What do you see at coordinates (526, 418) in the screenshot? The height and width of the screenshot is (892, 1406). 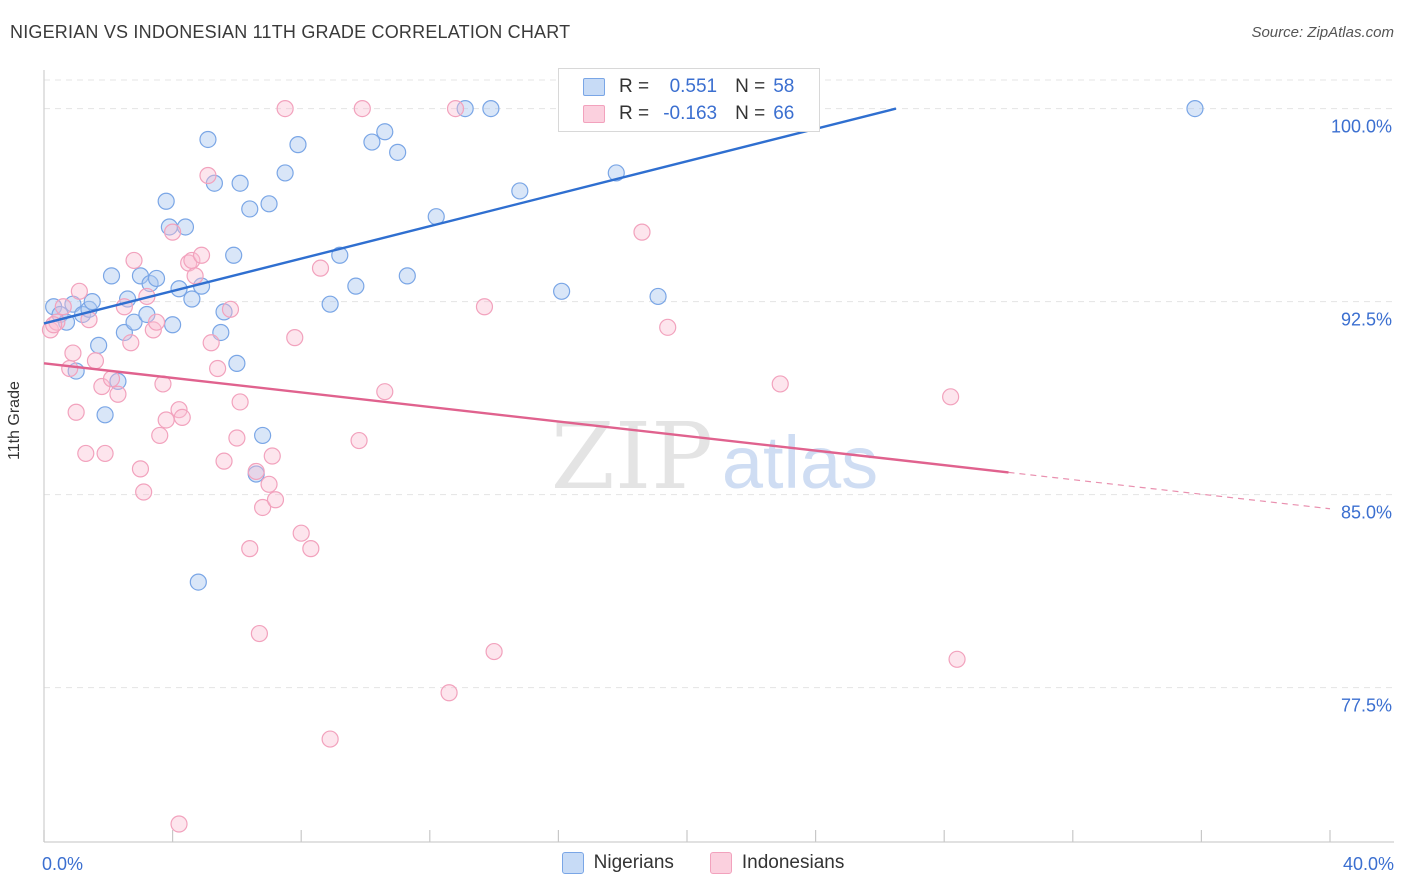 I see `indonesian-trend-line` at bounding box center [526, 418].